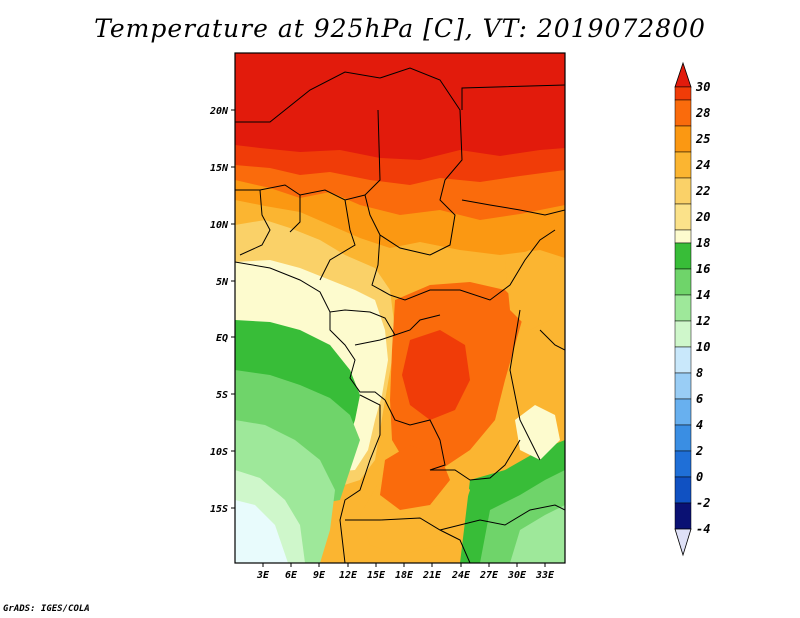 The height and width of the screenshot is (618, 800). I want to click on y-tick-label: 10S, so click(219, 452).